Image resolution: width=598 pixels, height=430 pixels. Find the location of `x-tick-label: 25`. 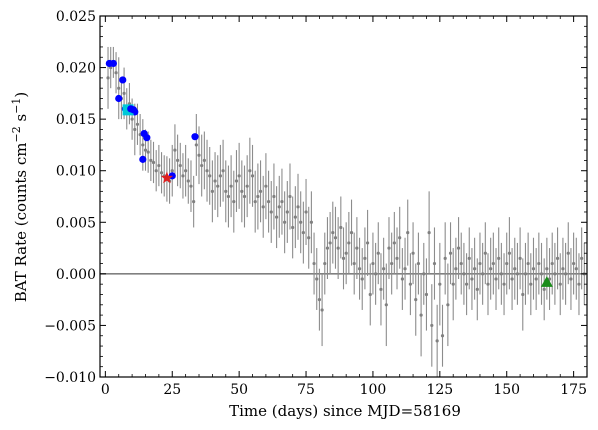

x-tick-label: 25 is located at coordinates (172, 390).